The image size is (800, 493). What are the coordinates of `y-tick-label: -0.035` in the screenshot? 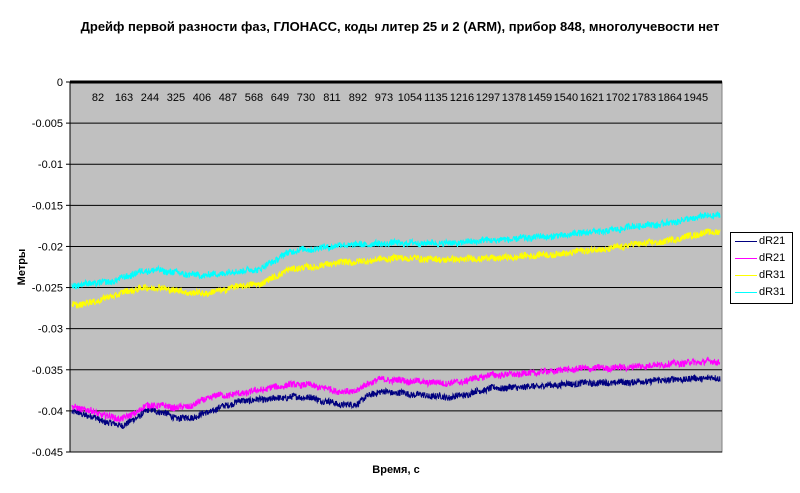 It's located at (47, 371).